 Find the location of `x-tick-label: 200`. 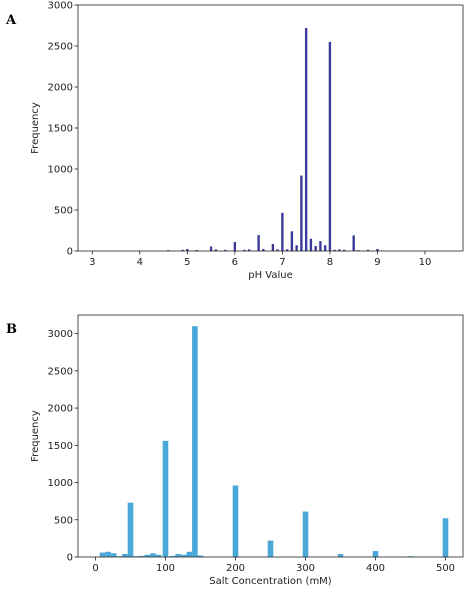

x-tick-label: 200 is located at coordinates (235, 568).